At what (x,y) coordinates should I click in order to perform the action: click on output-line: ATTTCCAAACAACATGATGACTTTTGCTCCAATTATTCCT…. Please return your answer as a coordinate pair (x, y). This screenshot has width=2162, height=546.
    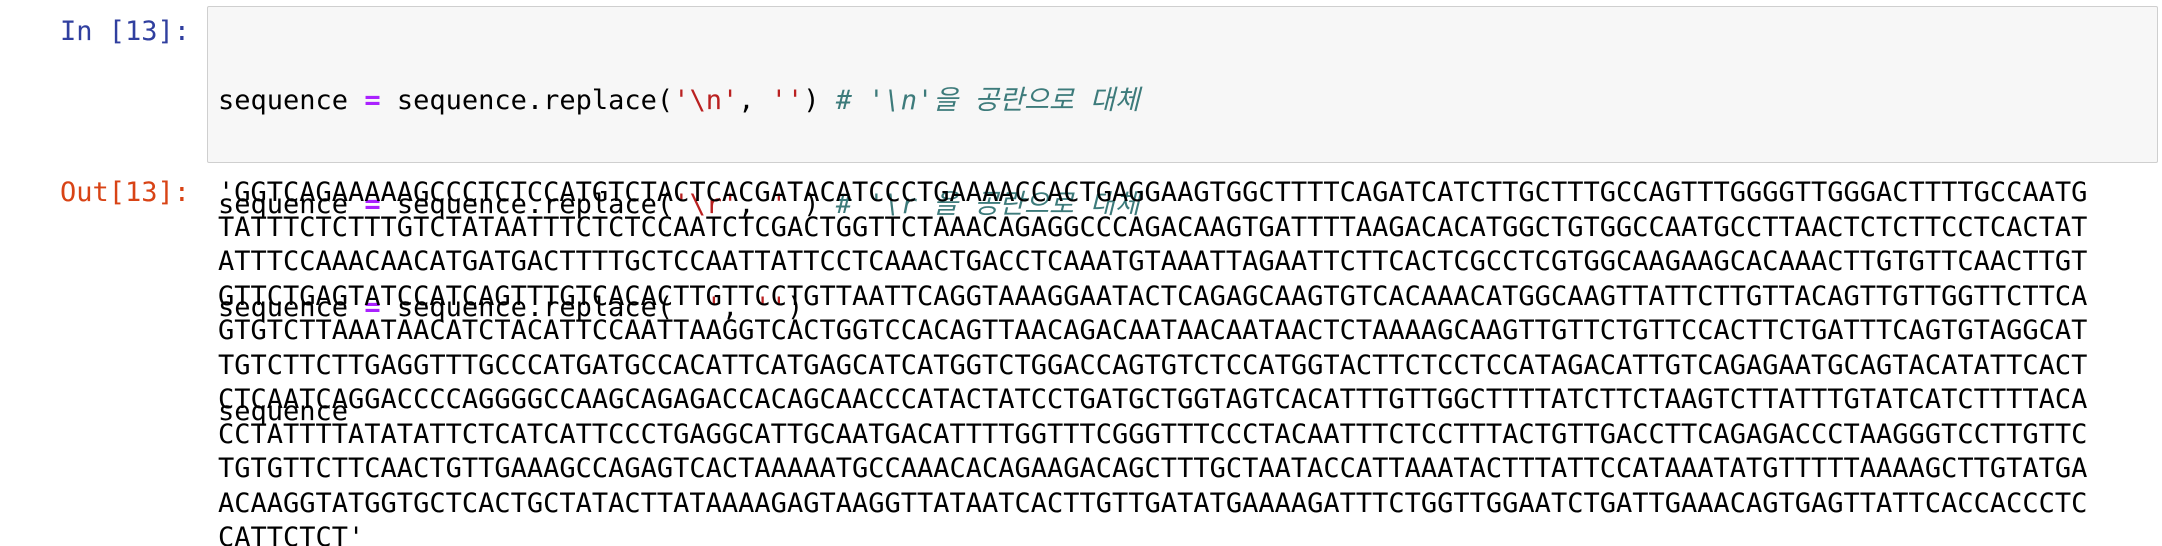
    Looking at the image, I should click on (1153, 261).